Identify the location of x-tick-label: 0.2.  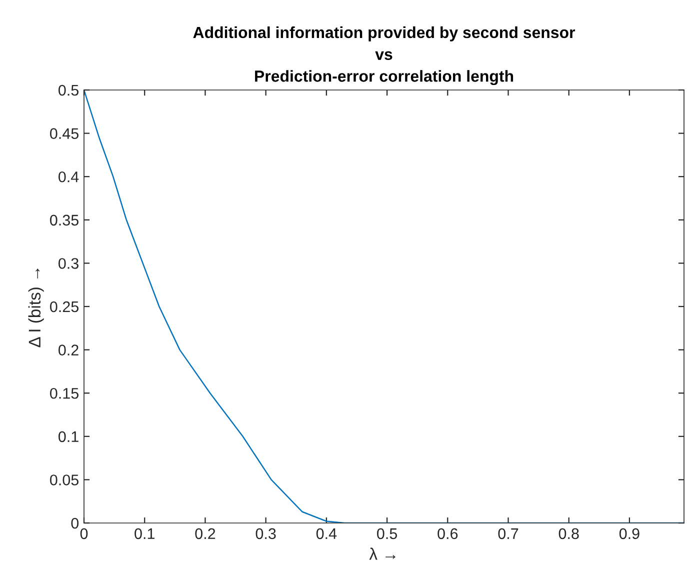
(205, 534).